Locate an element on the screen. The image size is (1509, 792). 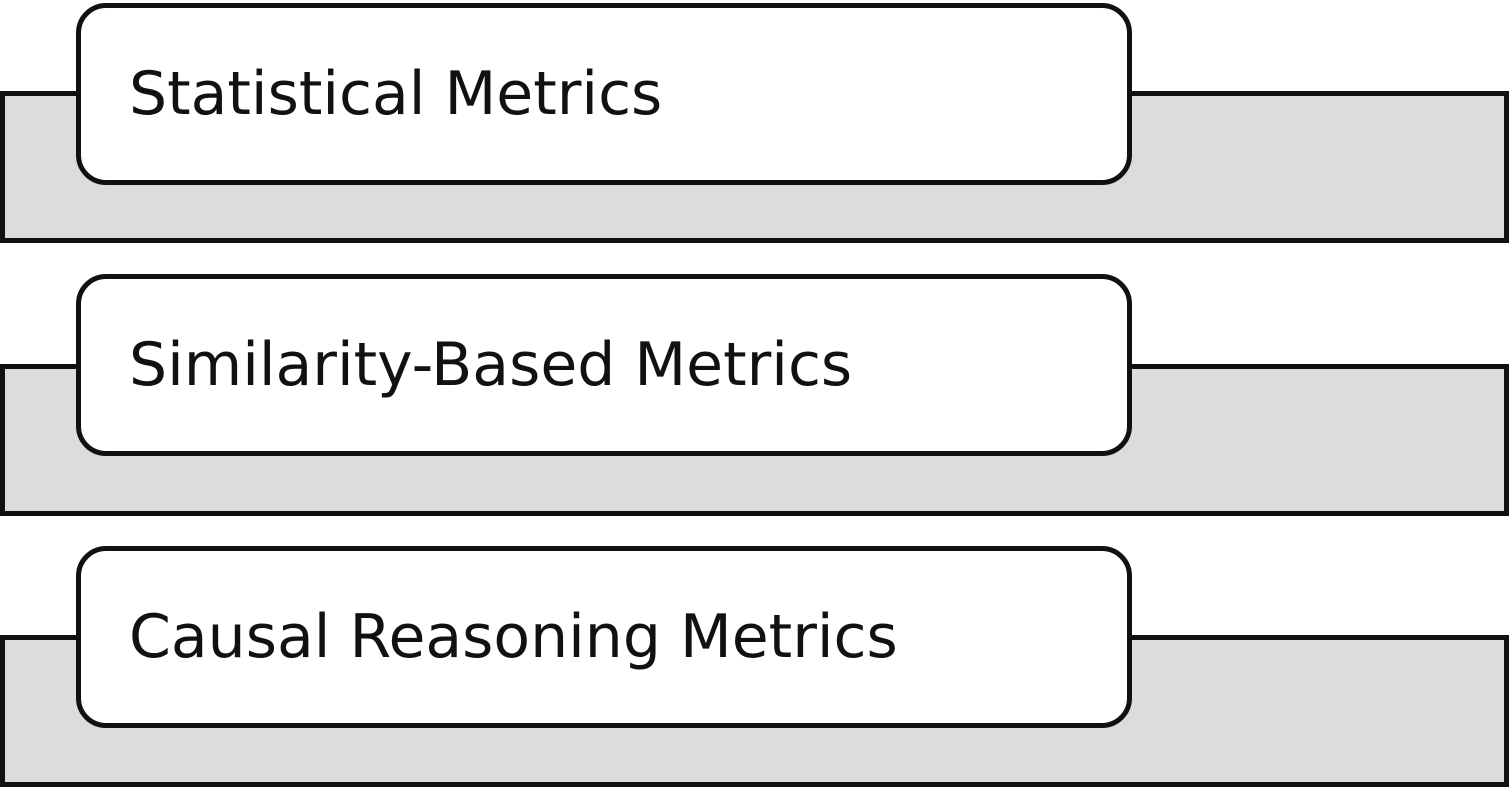
card-label: Causal Reasoning Metrics is located at coordinates (513, 637).